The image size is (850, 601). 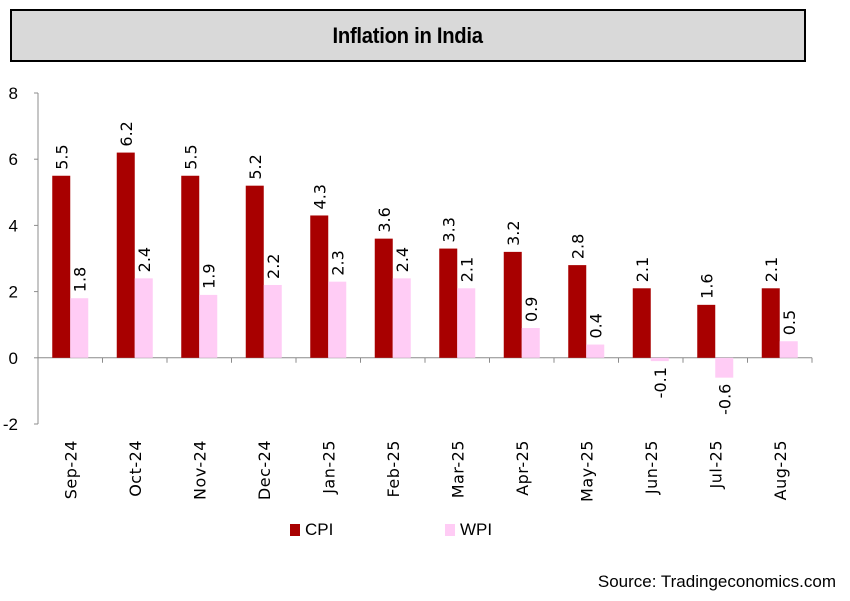 I want to click on y-tick-label: 0, so click(x=13, y=358).